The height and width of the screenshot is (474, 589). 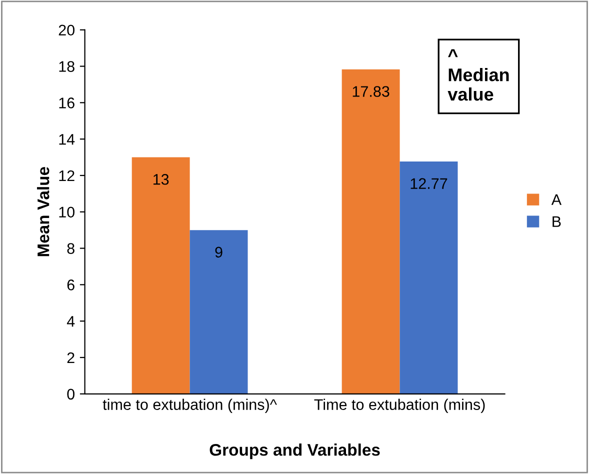 What do you see at coordinates (66, 66) in the screenshot?
I see `y-tick-label: 18` at bounding box center [66, 66].